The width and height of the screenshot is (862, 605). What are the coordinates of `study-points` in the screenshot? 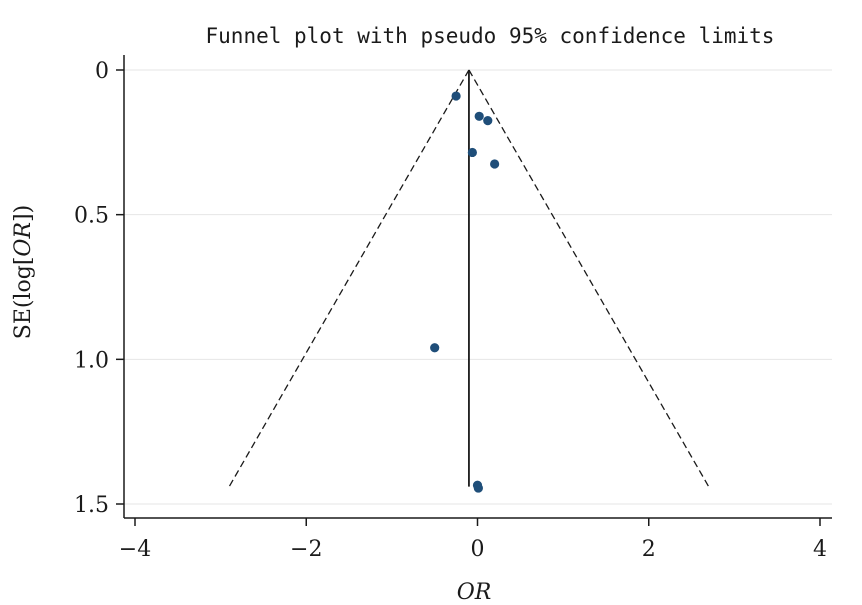 It's located at (465, 292).